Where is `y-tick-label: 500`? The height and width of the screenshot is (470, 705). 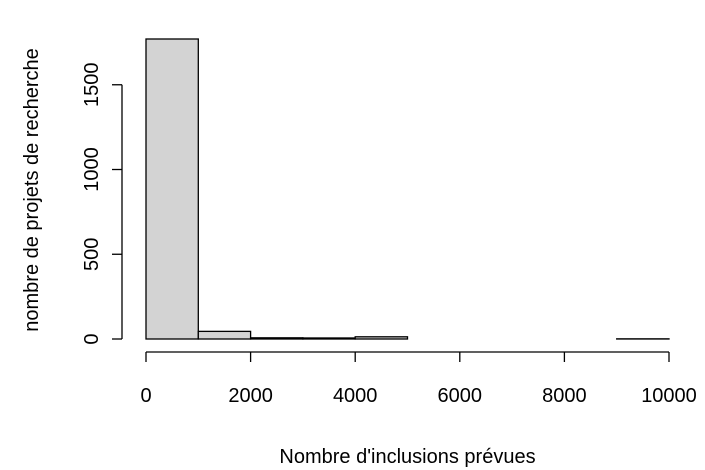
y-tick-label: 500 is located at coordinates (92, 254).